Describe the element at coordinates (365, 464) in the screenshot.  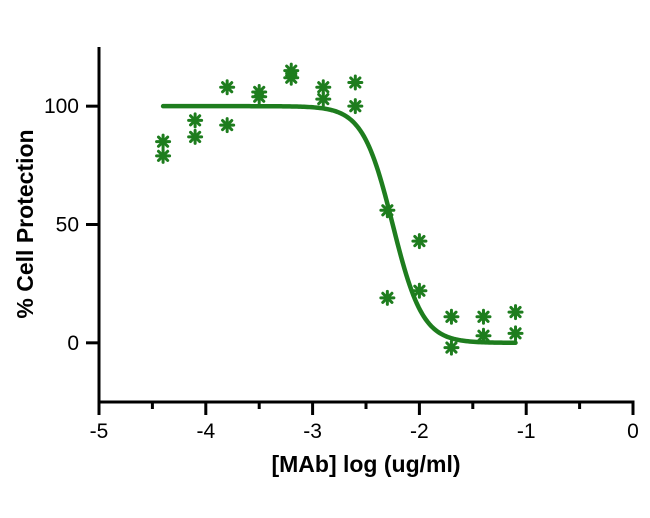
I see `x-axis-title: [MAb] log (ug/ml)` at that location.